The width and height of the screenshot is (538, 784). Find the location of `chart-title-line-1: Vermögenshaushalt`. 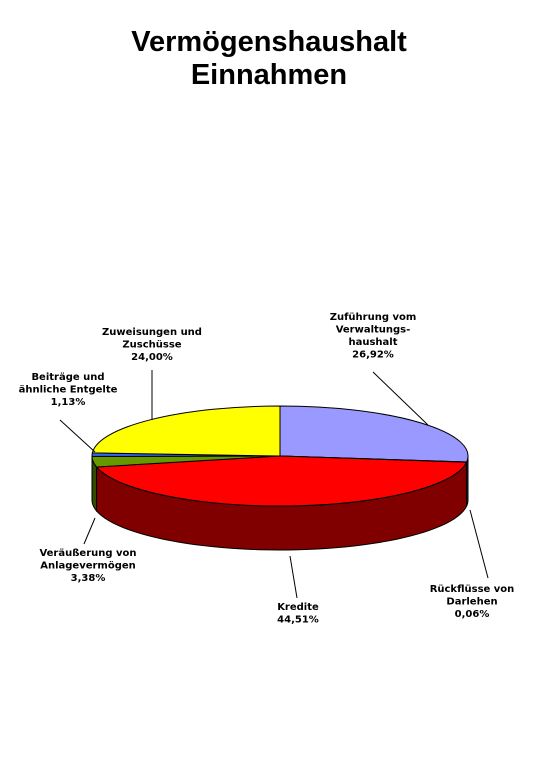

chart-title-line-1: Vermögenshaushalt is located at coordinates (269, 42).